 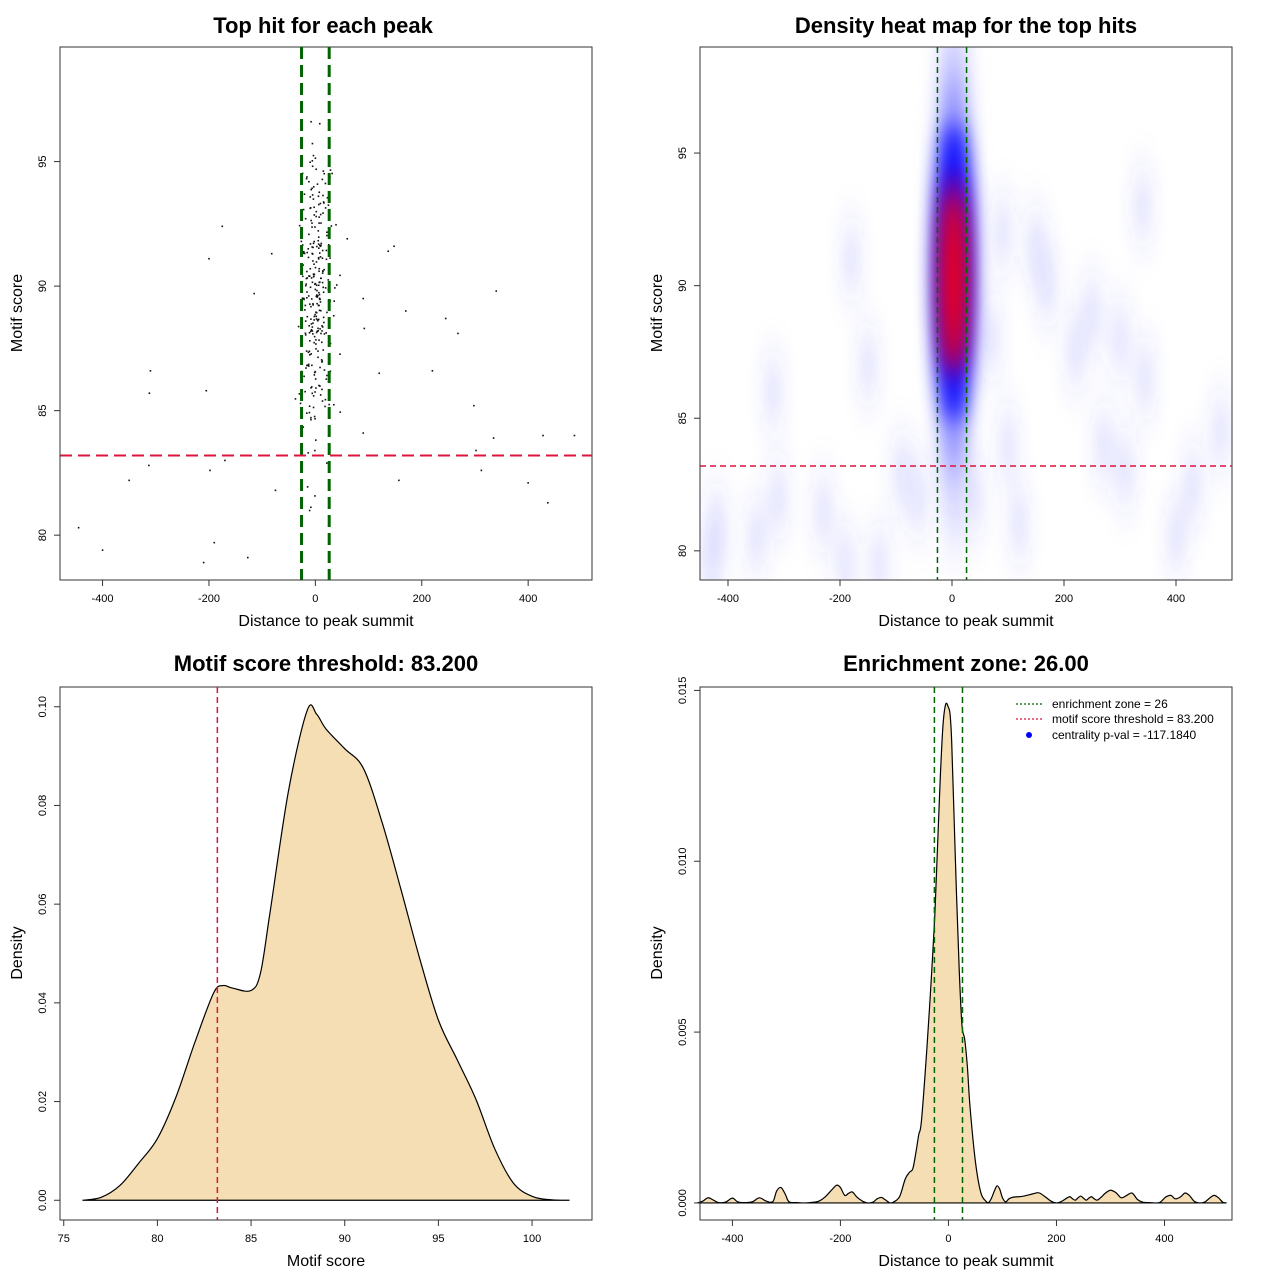 I want to click on distance-density-x-tick-label: -200, so click(x=840, y=1239).